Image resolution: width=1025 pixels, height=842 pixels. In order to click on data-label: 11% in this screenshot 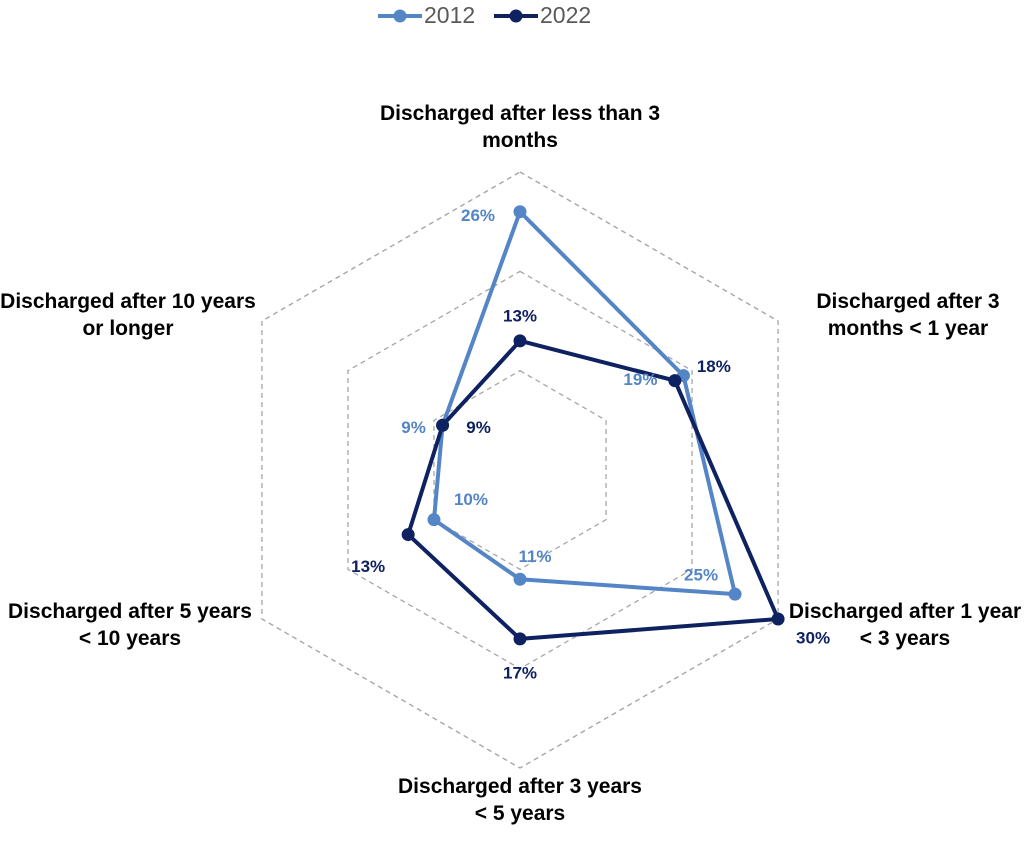, I will do `click(534, 556)`.